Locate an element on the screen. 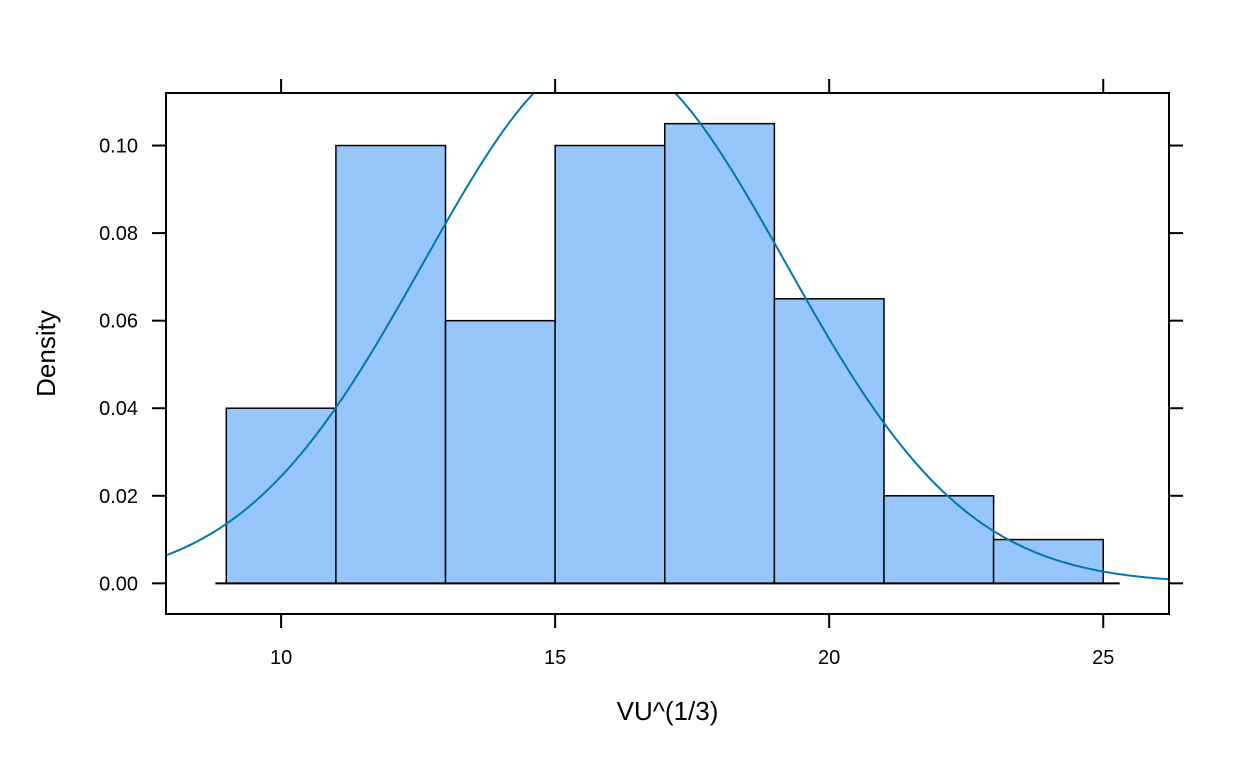  y-tick-label-0.10: 0.10 is located at coordinates (118, 147).